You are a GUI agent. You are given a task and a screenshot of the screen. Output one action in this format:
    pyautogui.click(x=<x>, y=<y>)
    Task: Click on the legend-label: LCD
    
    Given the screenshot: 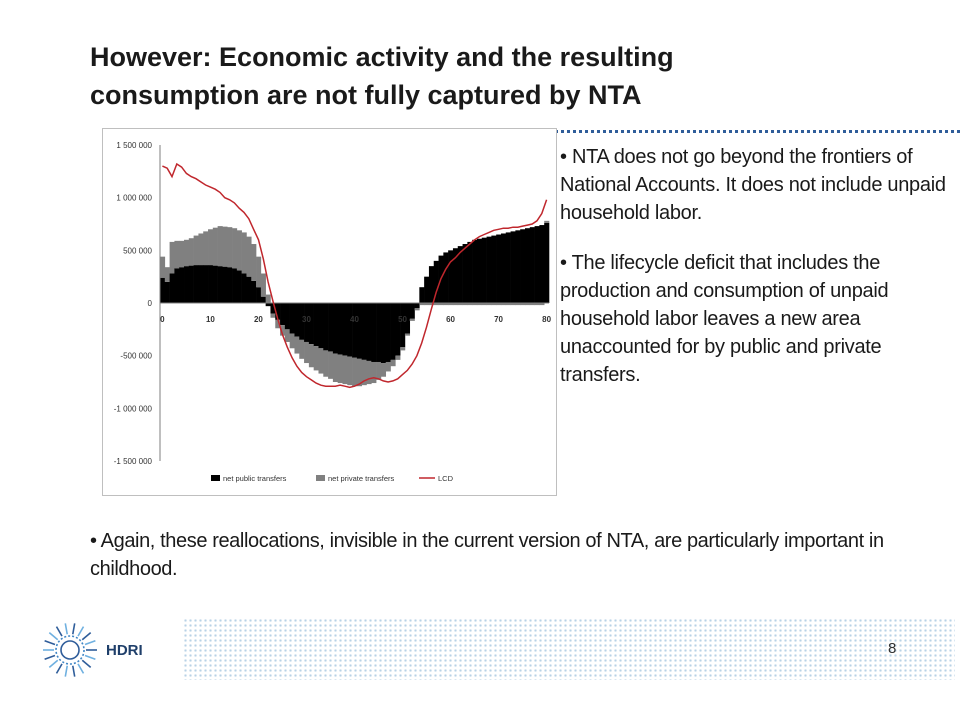 What is the action you would take?
    pyautogui.click(x=446, y=478)
    